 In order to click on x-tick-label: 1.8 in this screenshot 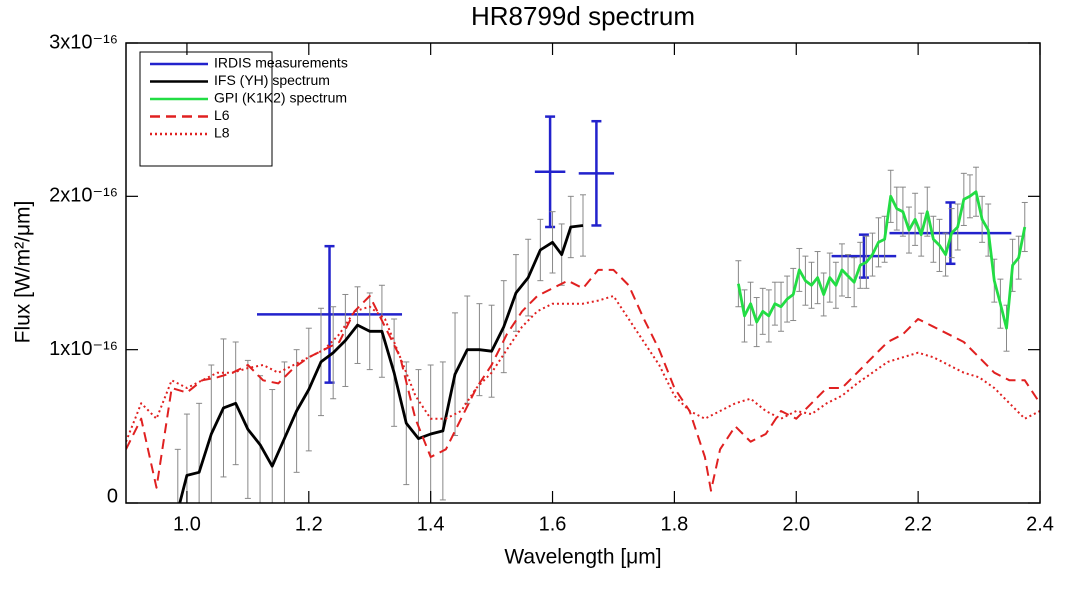, I will do `click(674, 524)`.